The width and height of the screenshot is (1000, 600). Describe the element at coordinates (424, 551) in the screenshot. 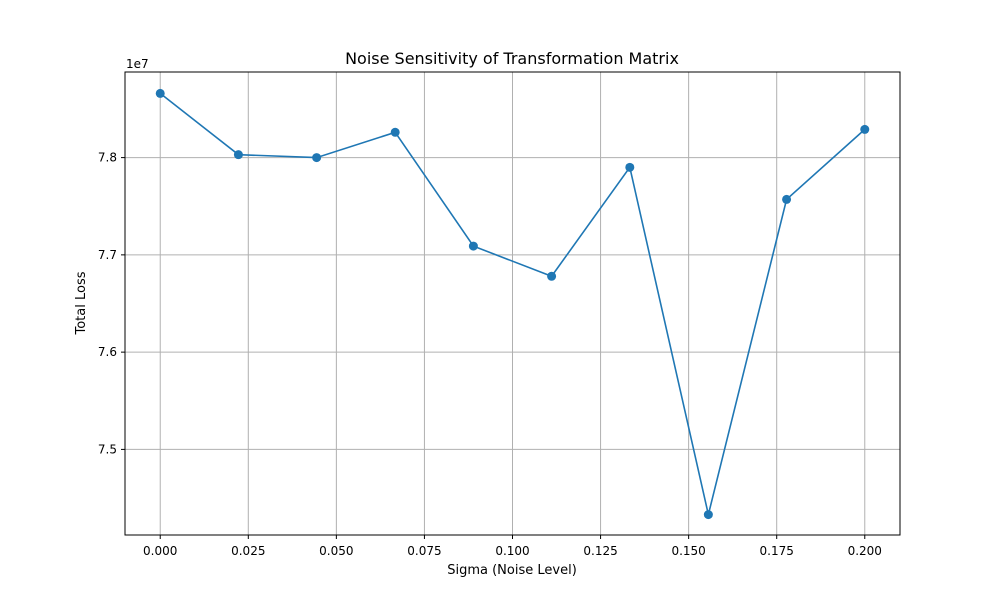

I see `x-tick-label: 0.075` at that location.